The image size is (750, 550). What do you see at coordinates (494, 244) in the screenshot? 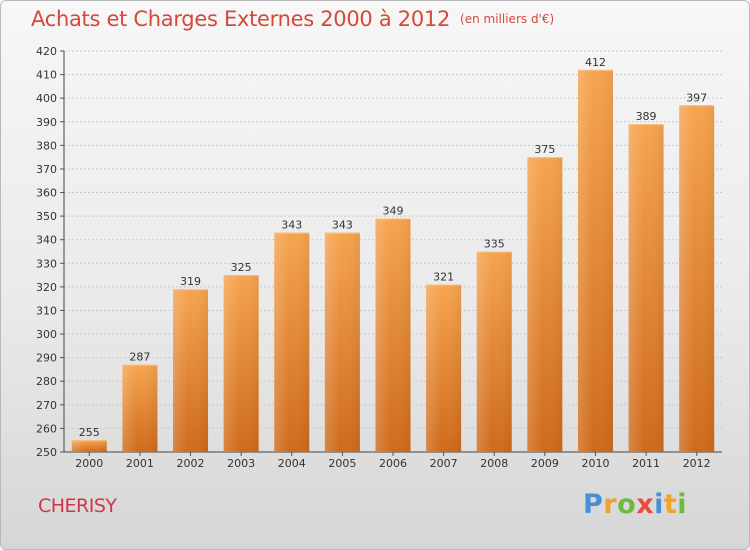
I see `value-label: 335` at bounding box center [494, 244].